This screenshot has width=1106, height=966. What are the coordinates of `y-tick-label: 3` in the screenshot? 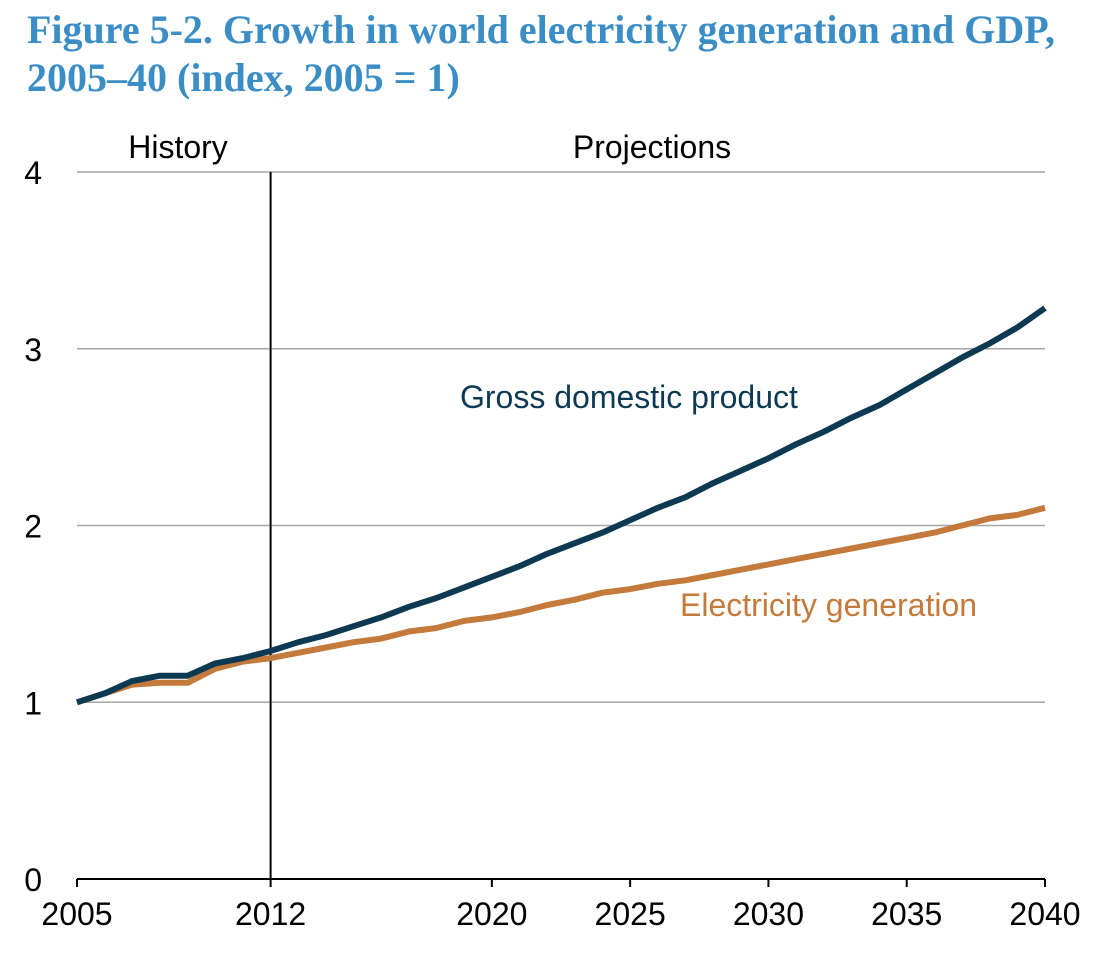 It's located at (33, 350).